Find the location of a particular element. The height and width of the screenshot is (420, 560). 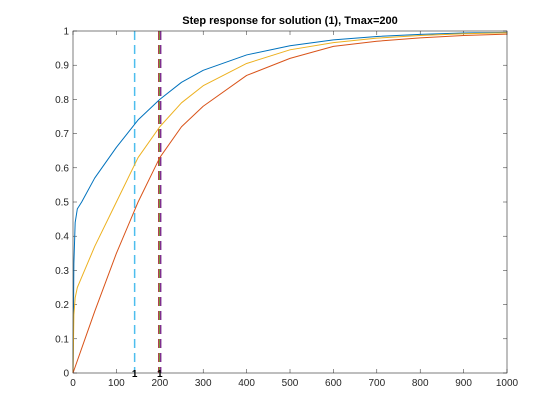

y-tick-label: 0.1 is located at coordinates (62, 339).